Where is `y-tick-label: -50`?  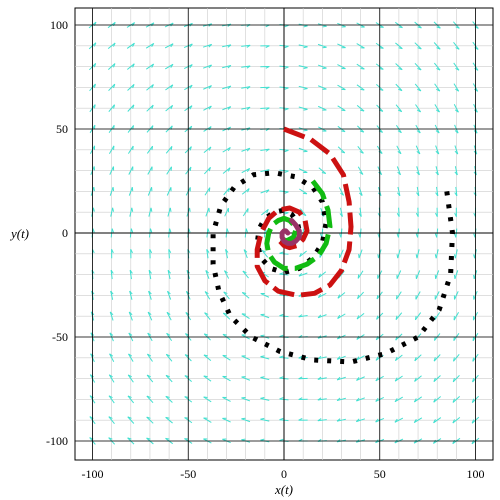
y-tick-label: -50 is located at coordinates (60, 337).